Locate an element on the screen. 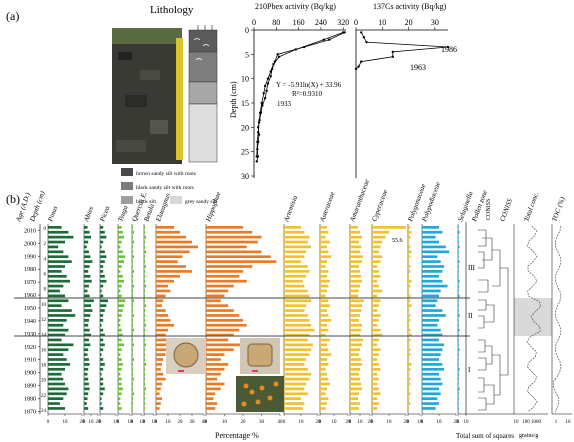 This screenshot has width=574, height=442. series-xtick-label: 20 is located at coordinates (349, 422).